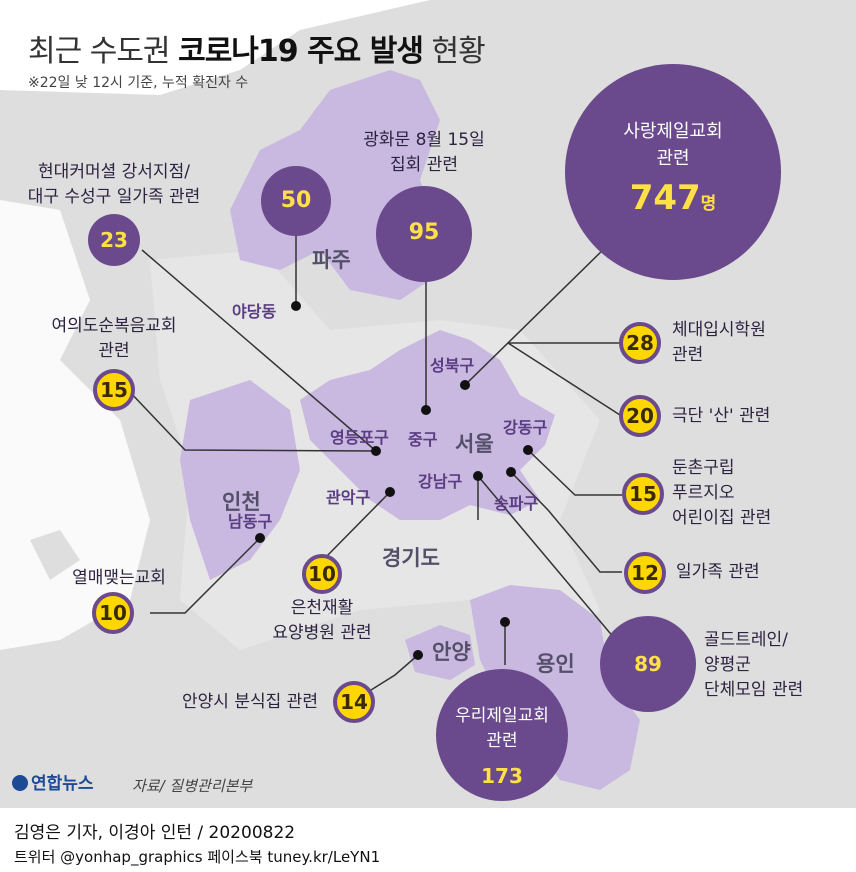 The width and height of the screenshot is (856, 872). What do you see at coordinates (426, 410) in the screenshot?
I see `dot-junggu` at bounding box center [426, 410].